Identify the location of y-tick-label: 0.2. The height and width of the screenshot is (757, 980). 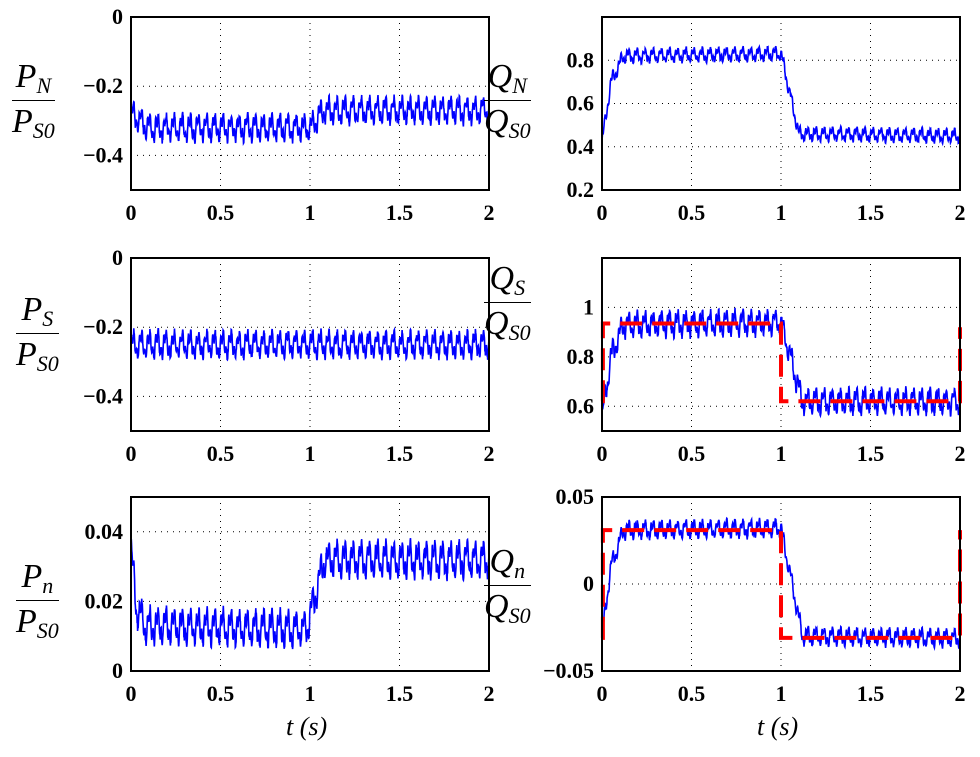
(581, 189).